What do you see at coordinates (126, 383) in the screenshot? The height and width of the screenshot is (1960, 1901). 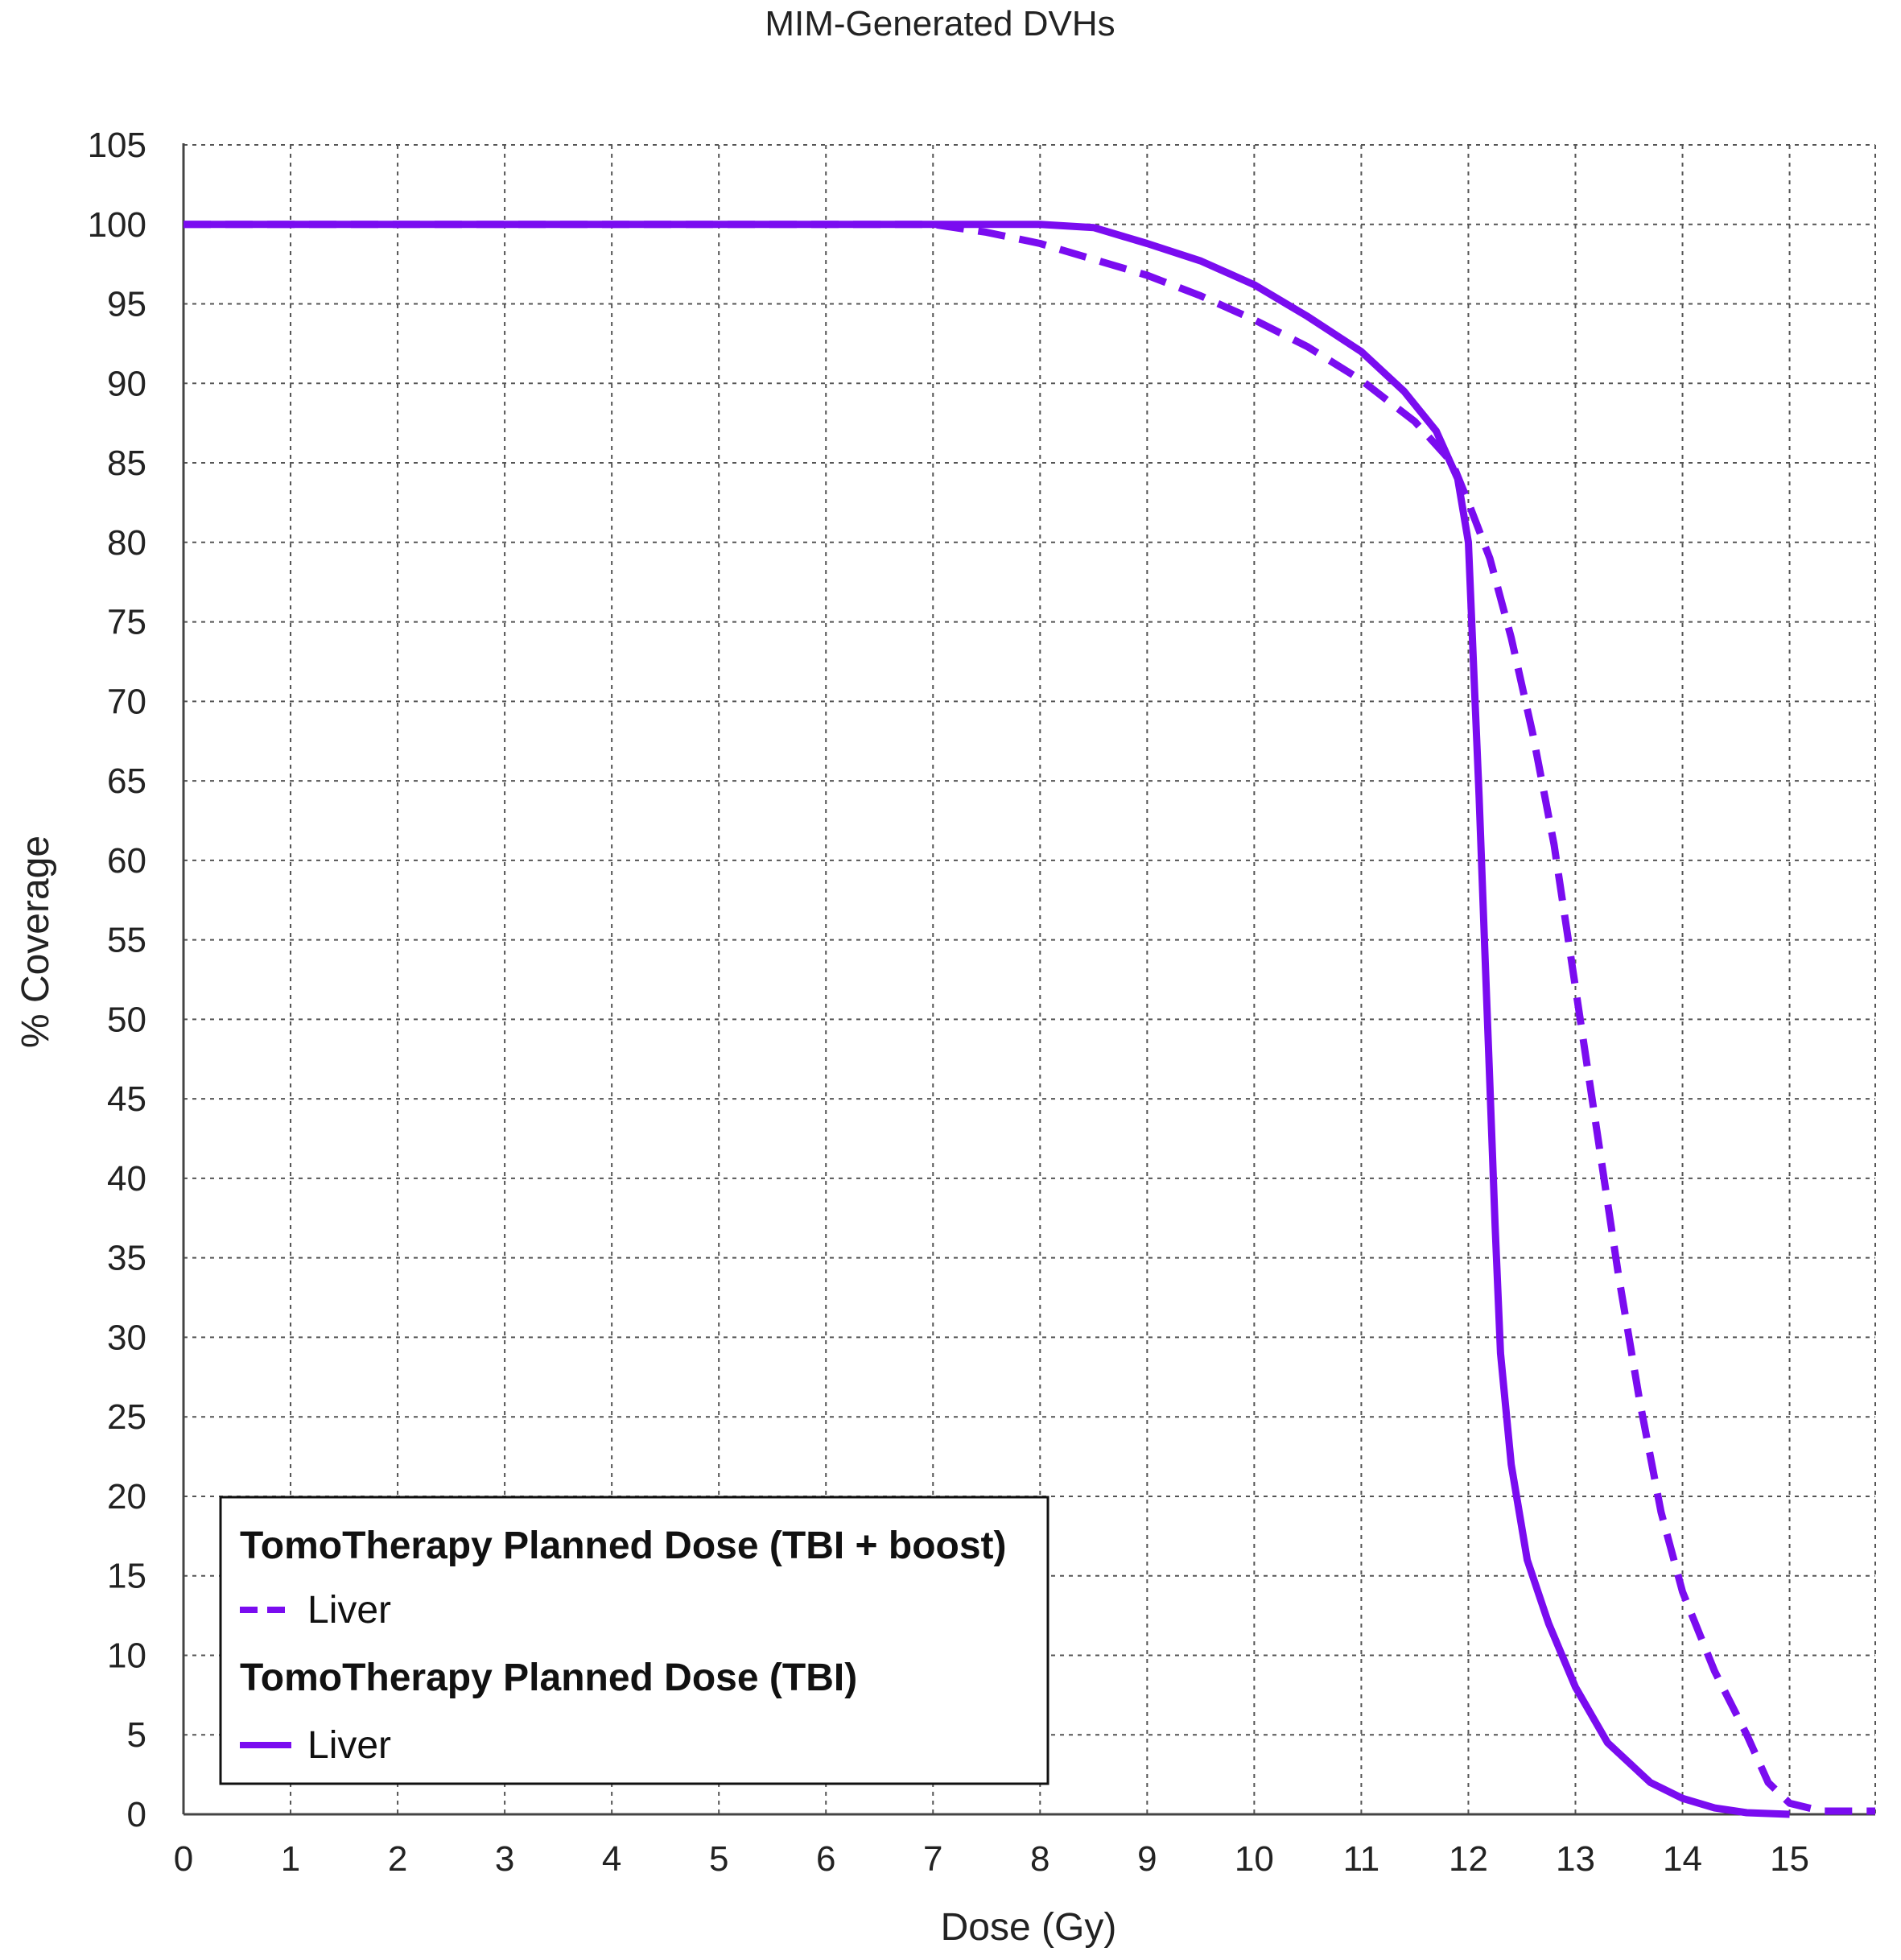 I see `y-tick-label: 90` at bounding box center [126, 383].